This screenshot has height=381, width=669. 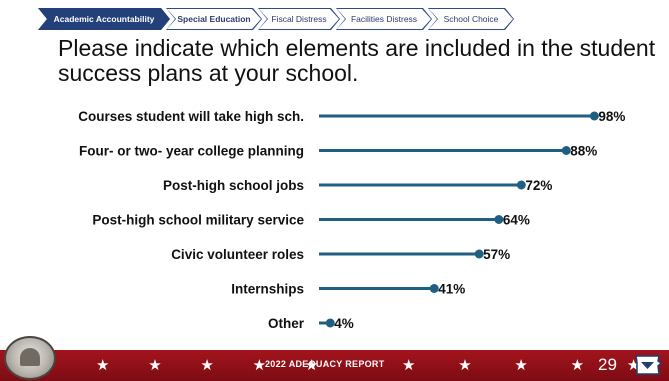 I want to click on value-label: 64%, so click(x=516, y=220).